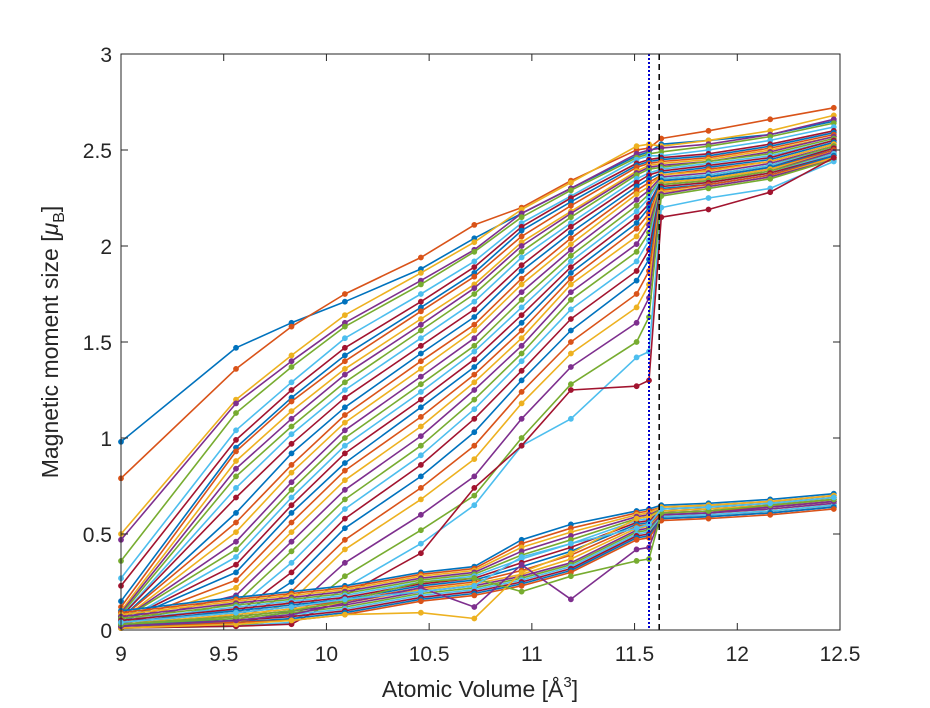 Image resolution: width=930 pixels, height=708 pixels. I want to click on y-axis-label-text: Magnetic moment size [, so click(50, 356).